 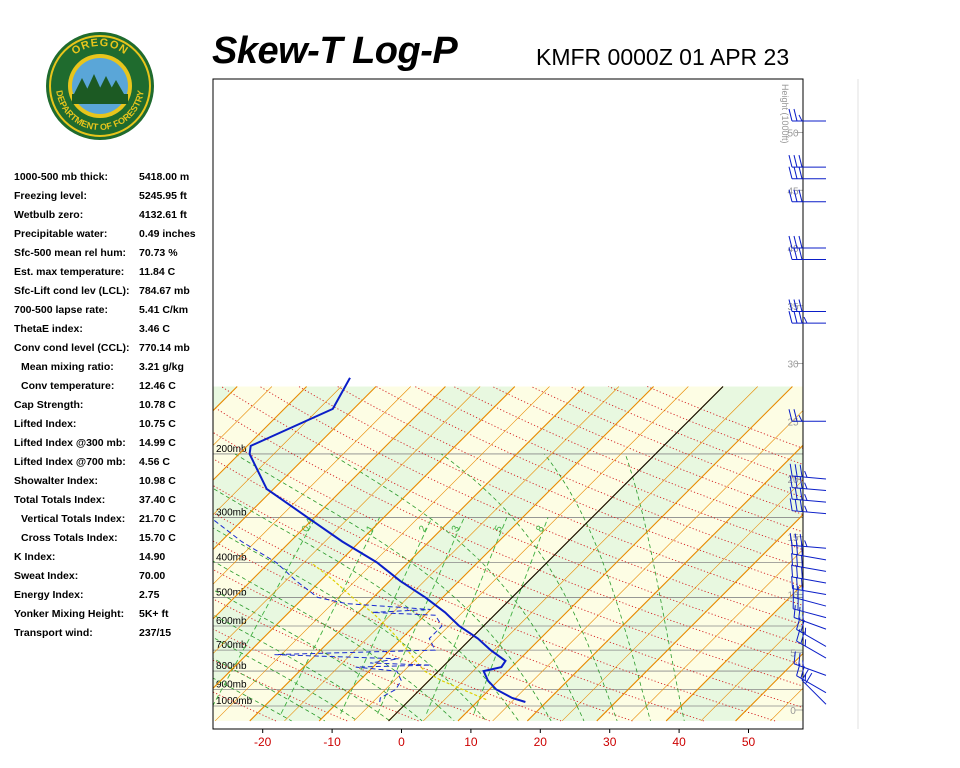 What do you see at coordinates (793, 134) in the screenshot?
I see `height-tick-label: 50` at bounding box center [793, 134].